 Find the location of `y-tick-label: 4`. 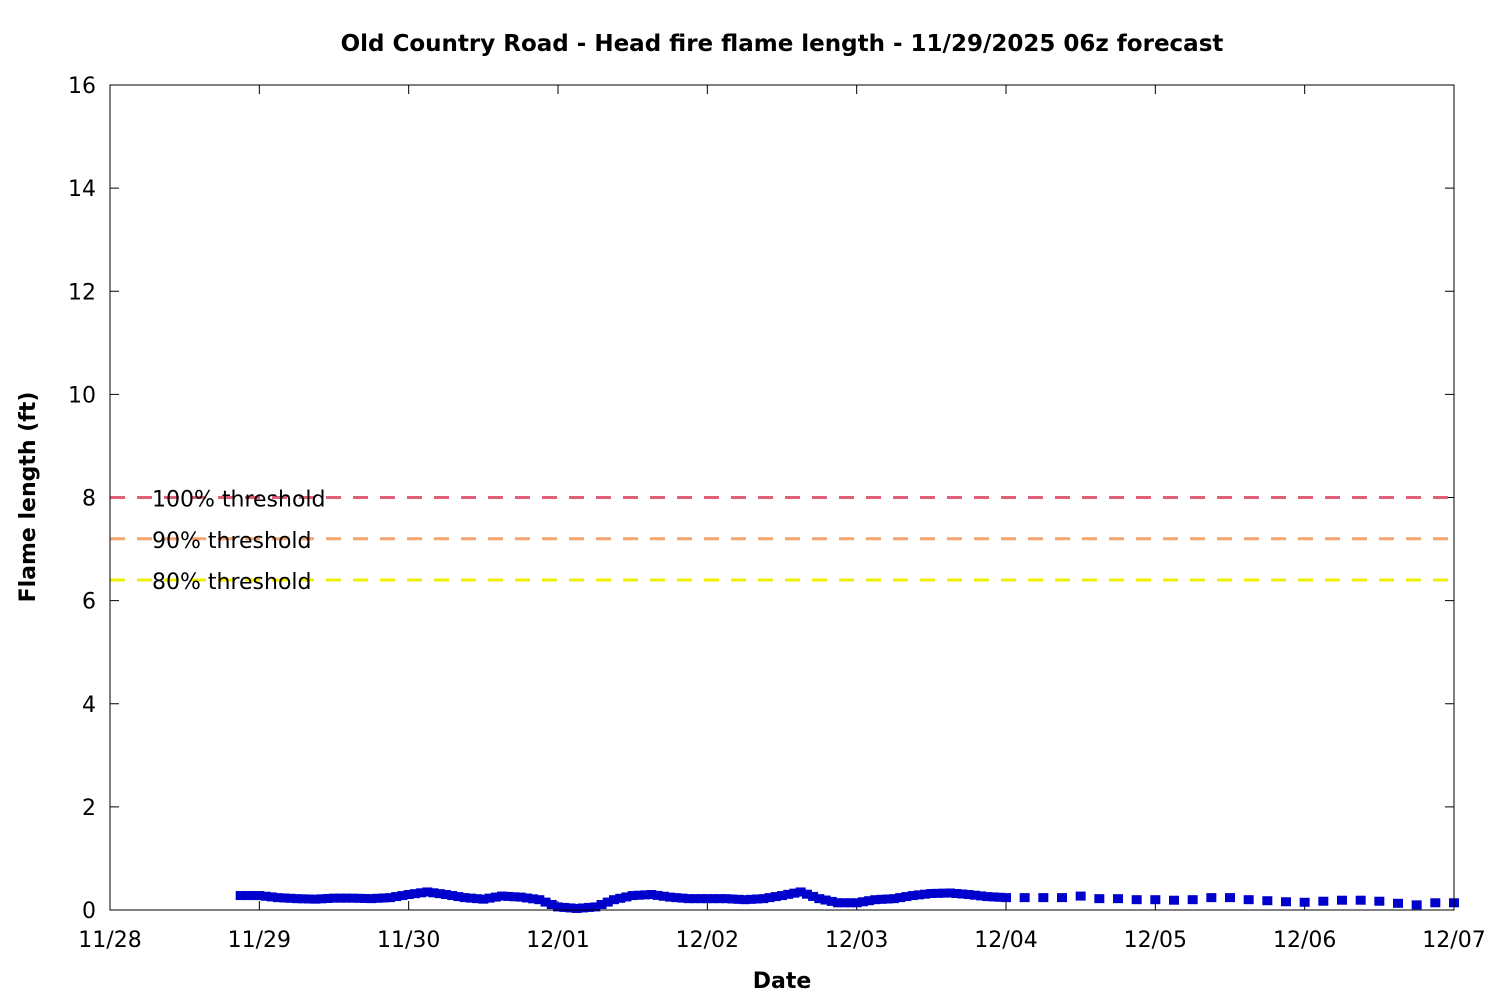

y-tick-label: 4 is located at coordinates (89, 705).